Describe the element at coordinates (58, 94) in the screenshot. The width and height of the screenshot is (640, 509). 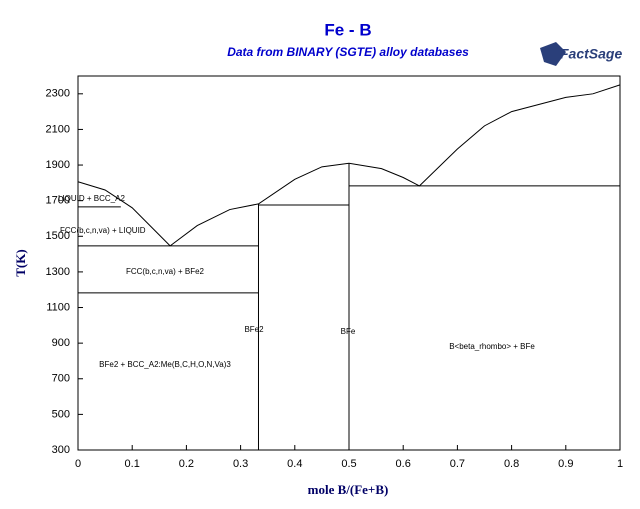
I see `y-tick-label: 2300` at that location.